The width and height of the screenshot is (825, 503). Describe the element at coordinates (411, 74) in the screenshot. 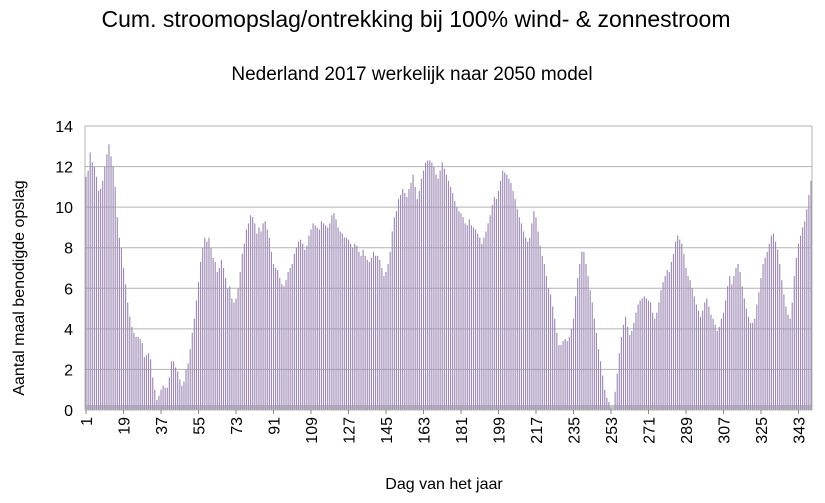

I see `chart-subtitle: Nederland 2017 werkelijk naar 2050 model` at that location.